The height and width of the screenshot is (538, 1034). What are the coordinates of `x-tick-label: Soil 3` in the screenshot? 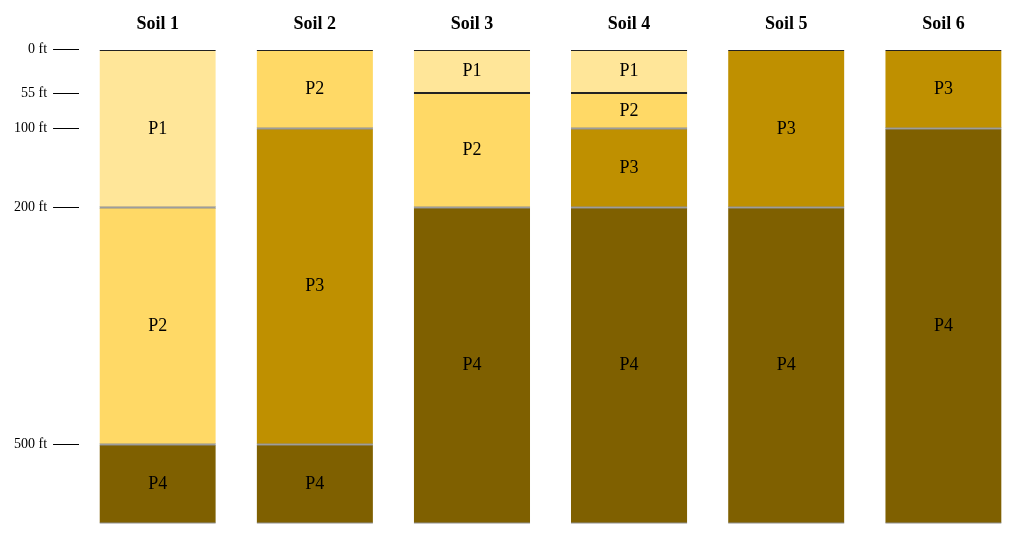 It's located at (472, 23).